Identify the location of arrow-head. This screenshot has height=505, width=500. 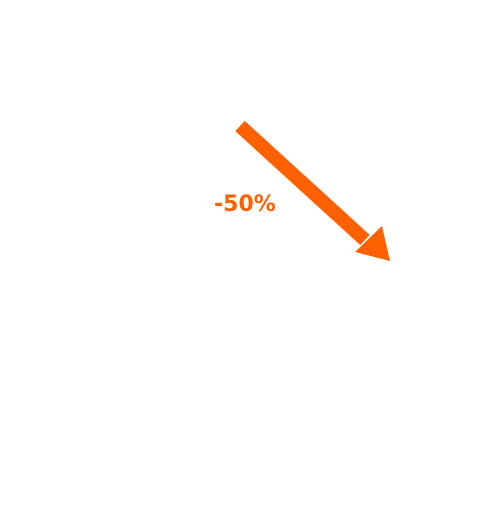
(372, 243).